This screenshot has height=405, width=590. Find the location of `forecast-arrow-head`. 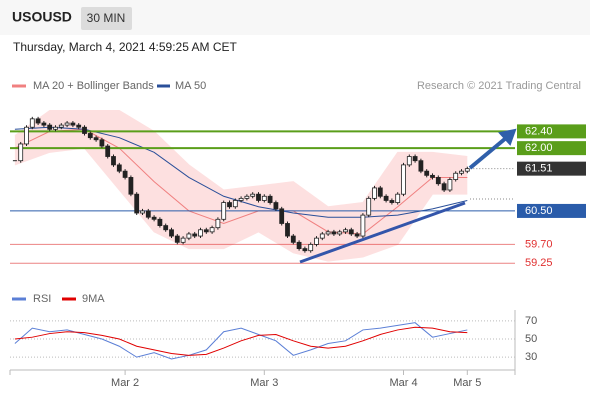

forecast-arrow-head is located at coordinates (507, 137).